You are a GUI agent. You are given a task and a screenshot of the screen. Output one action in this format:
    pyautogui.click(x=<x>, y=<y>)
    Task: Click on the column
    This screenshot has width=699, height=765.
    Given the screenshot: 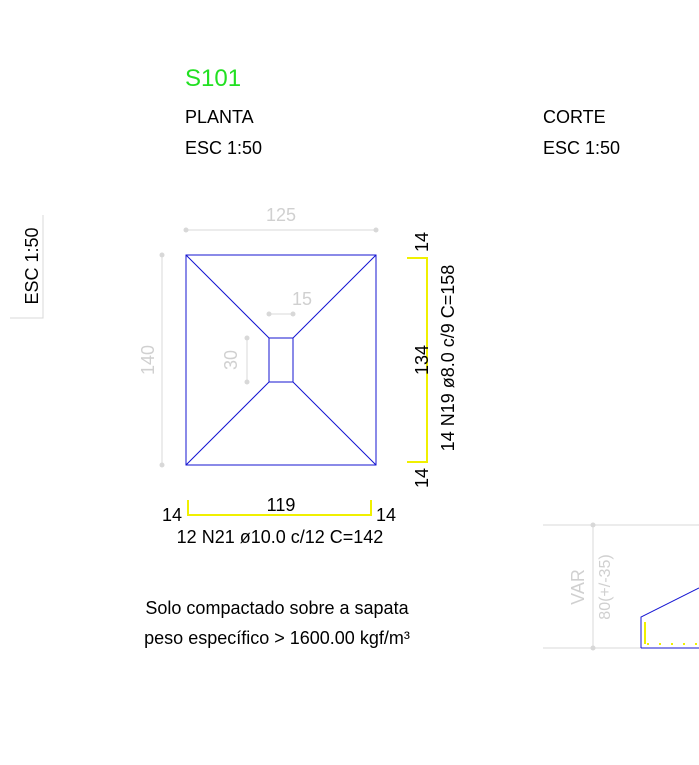 What is the action you would take?
    pyautogui.click(x=281, y=360)
    